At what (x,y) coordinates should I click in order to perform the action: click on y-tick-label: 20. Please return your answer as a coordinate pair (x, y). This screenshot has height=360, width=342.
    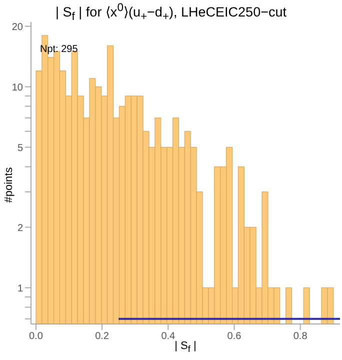
    Looking at the image, I should click on (18, 27).